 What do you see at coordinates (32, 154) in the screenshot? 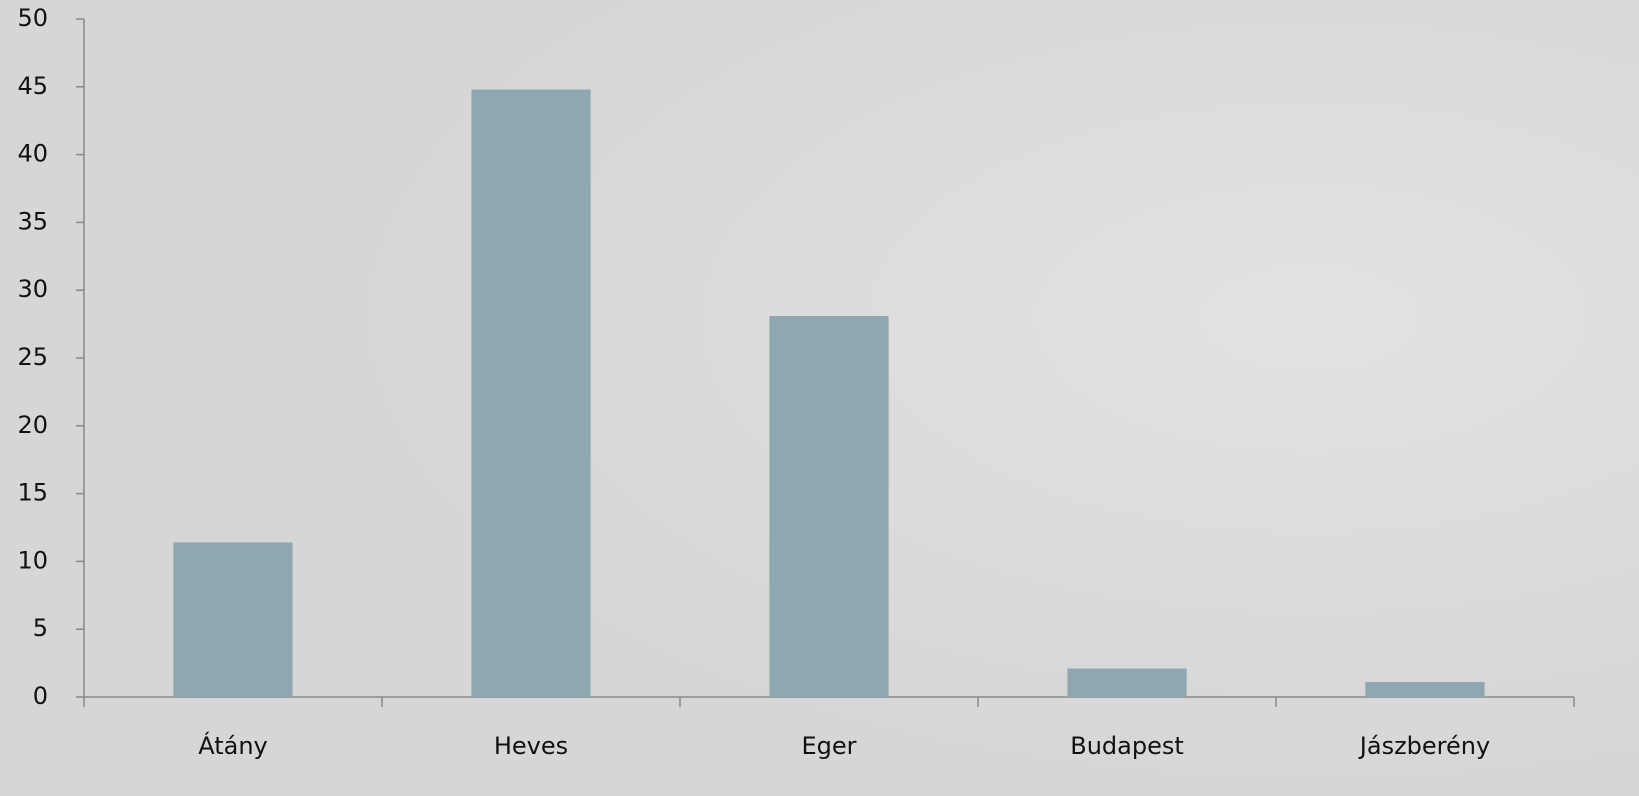
I see `y-tick-label: 40` at bounding box center [32, 154].